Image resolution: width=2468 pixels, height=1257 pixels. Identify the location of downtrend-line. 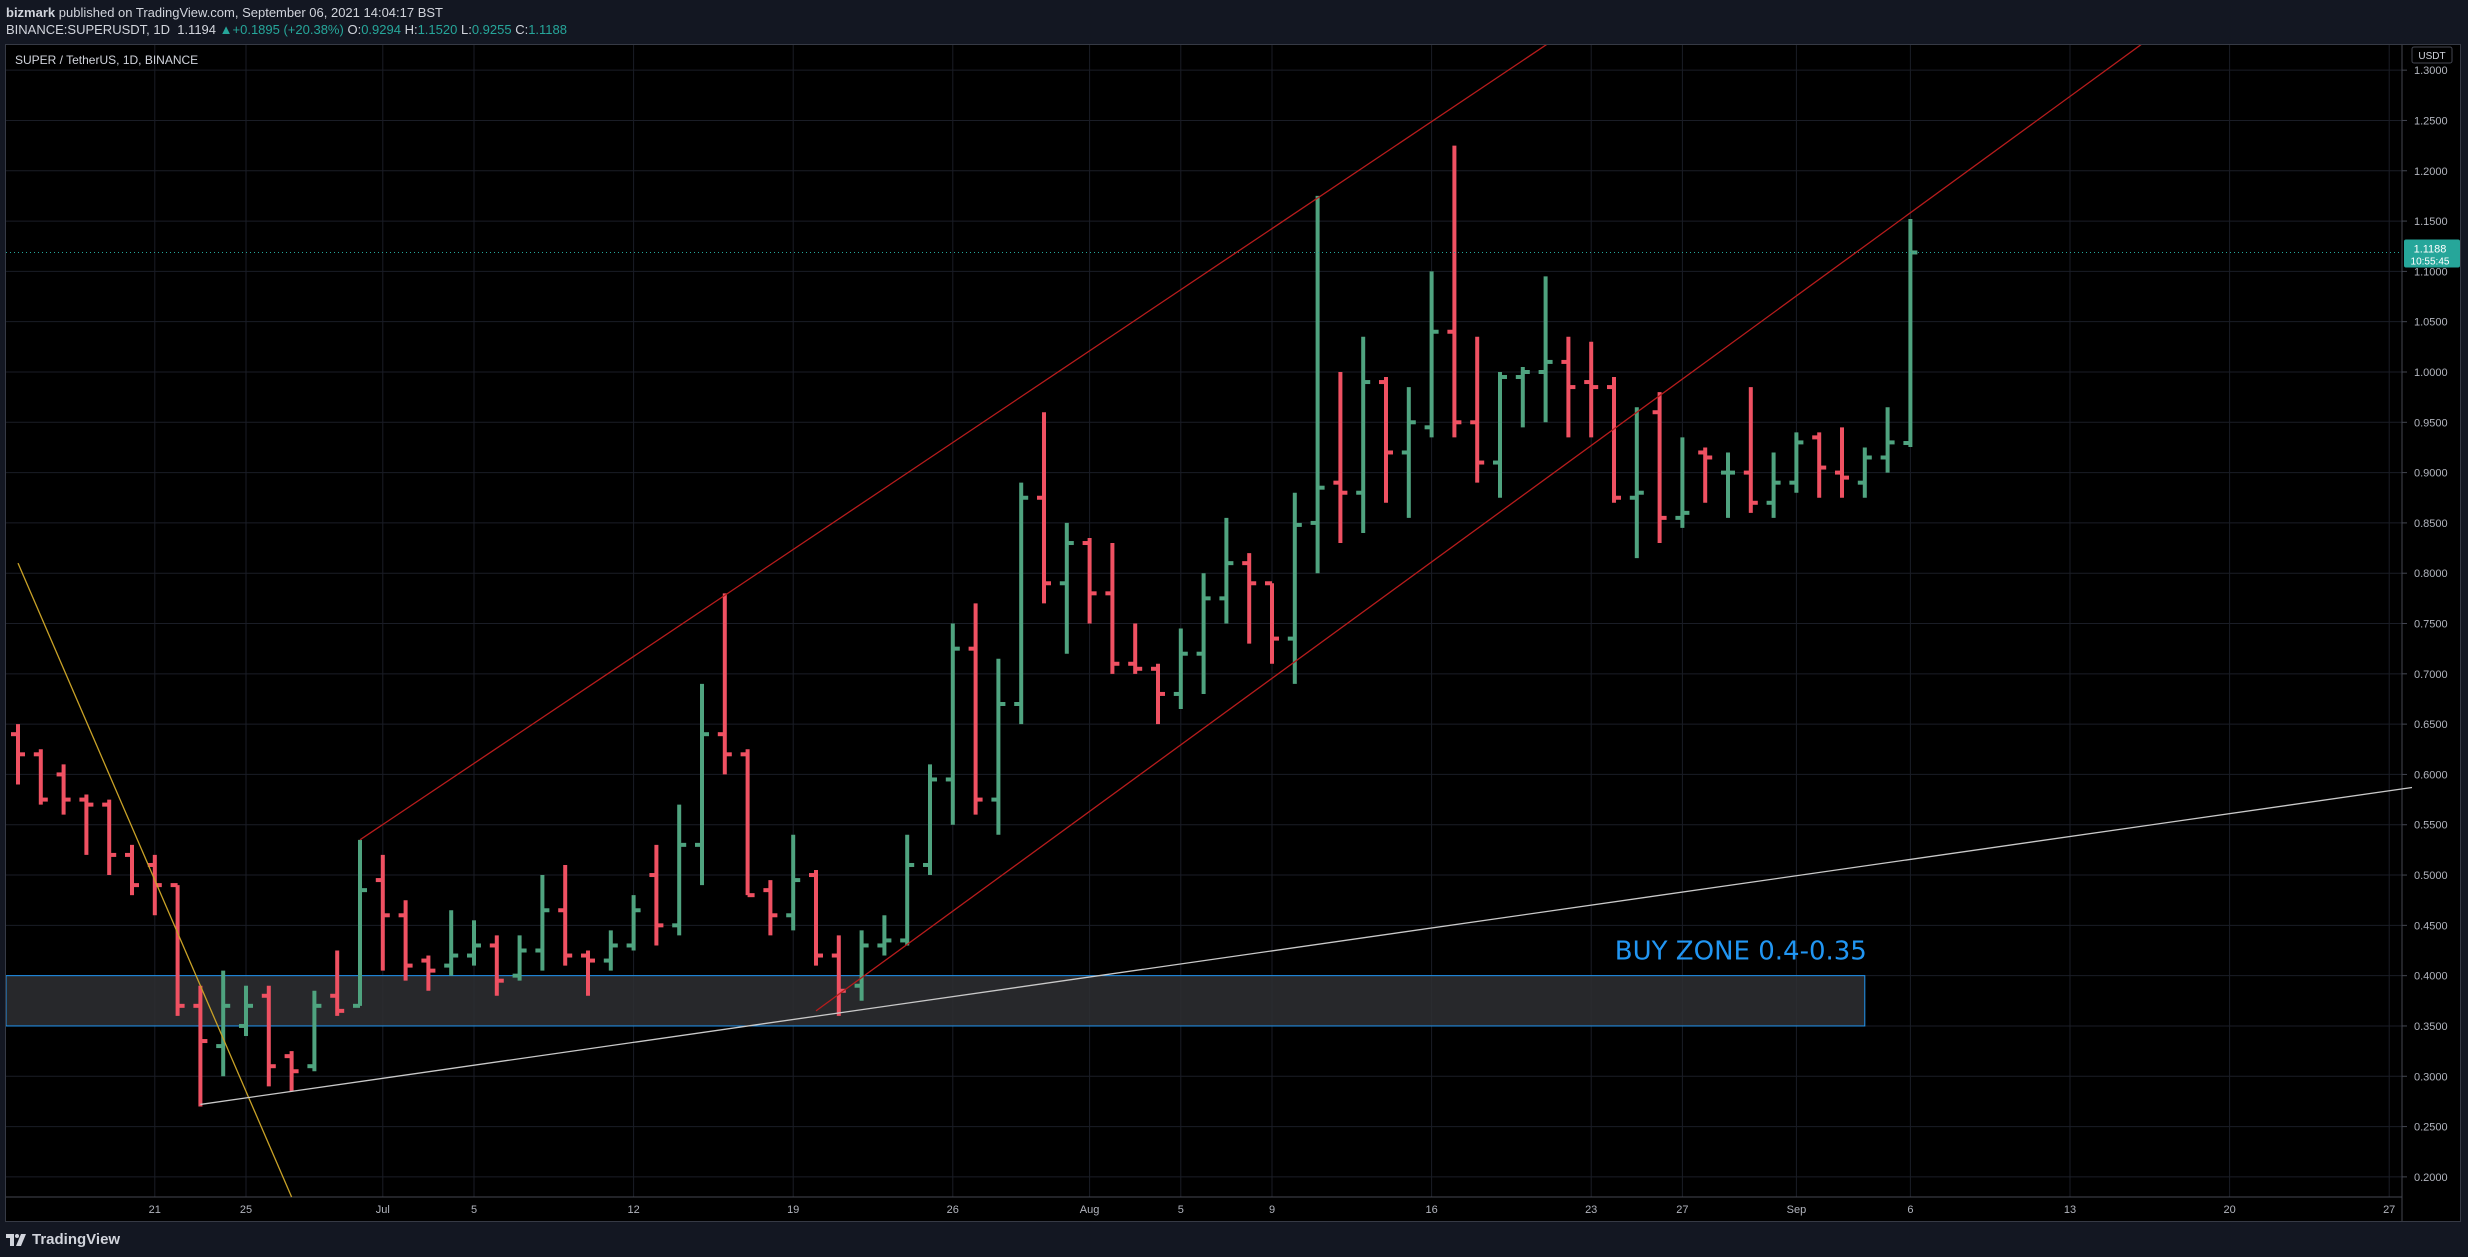
(155, 880).